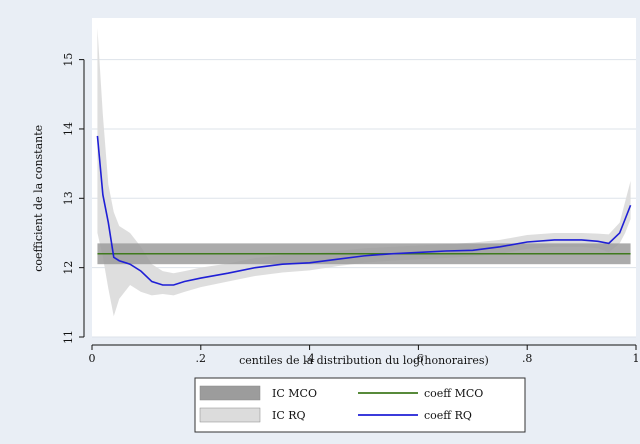 This screenshot has width=640, height=444. Describe the element at coordinates (418, 358) in the screenshot. I see `x-tick-label: .6` at that location.